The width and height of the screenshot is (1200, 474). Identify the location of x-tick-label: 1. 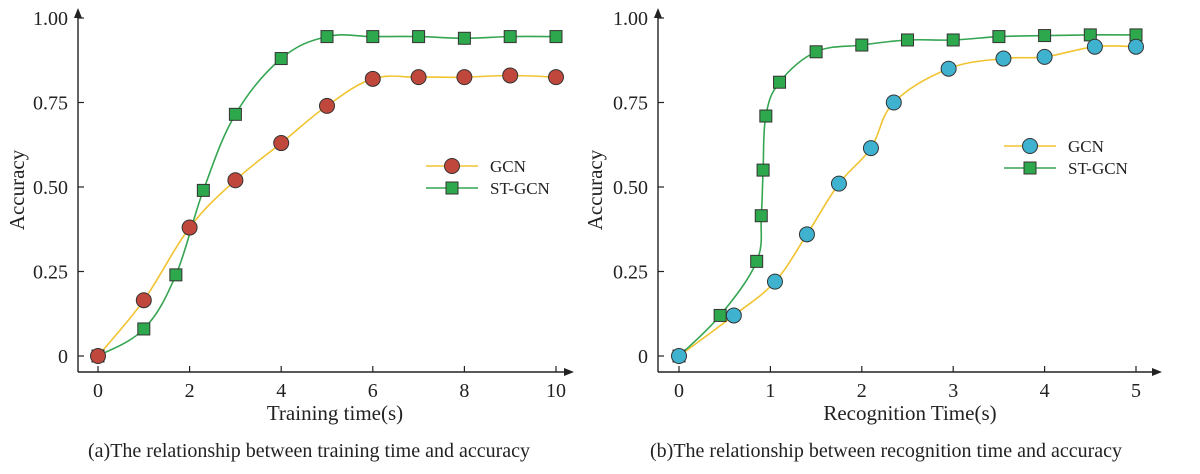
(770, 391).